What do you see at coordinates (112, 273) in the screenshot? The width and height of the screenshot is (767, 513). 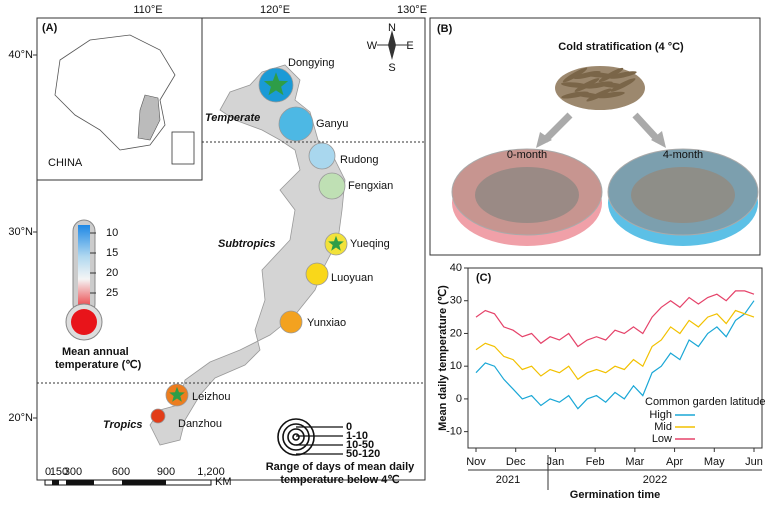 I see `label: 20` at bounding box center [112, 273].